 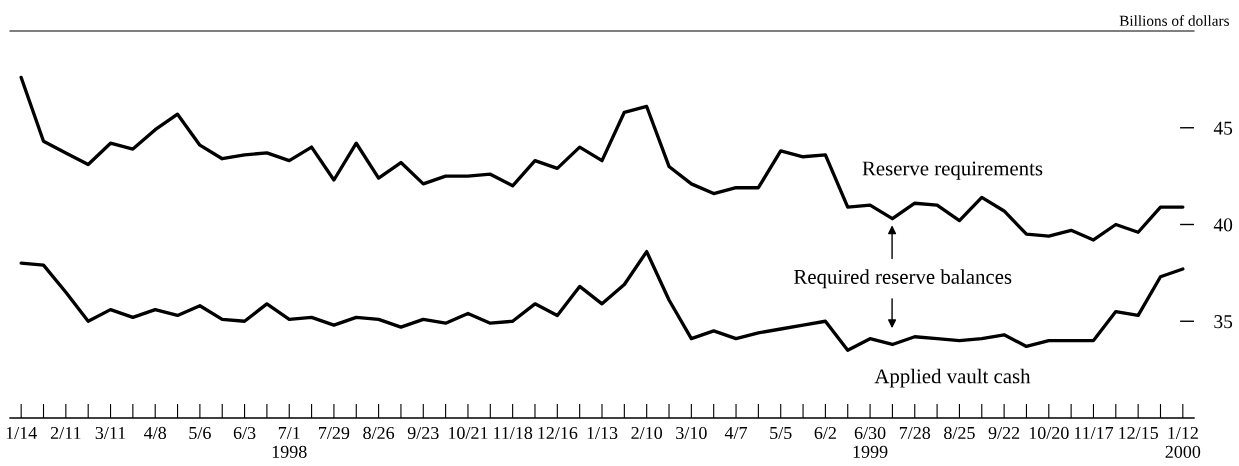 I want to click on x-tick-label: 4/8, so click(x=155, y=433).